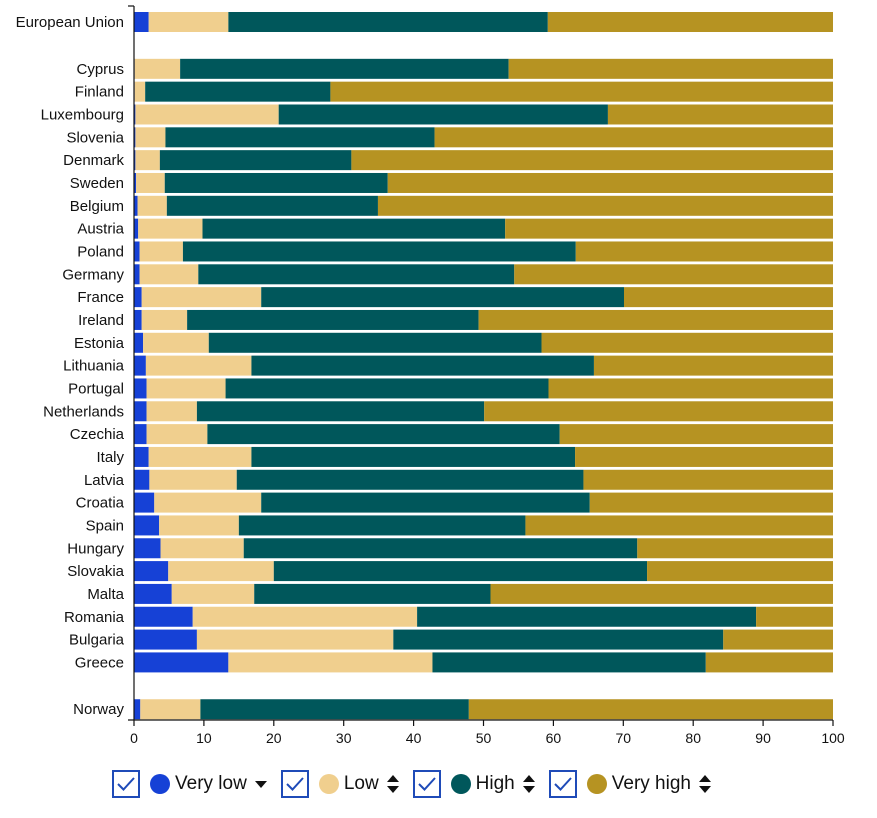 The image size is (877, 818). Describe the element at coordinates (426, 784) in the screenshot. I see `checkbox-high` at that location.